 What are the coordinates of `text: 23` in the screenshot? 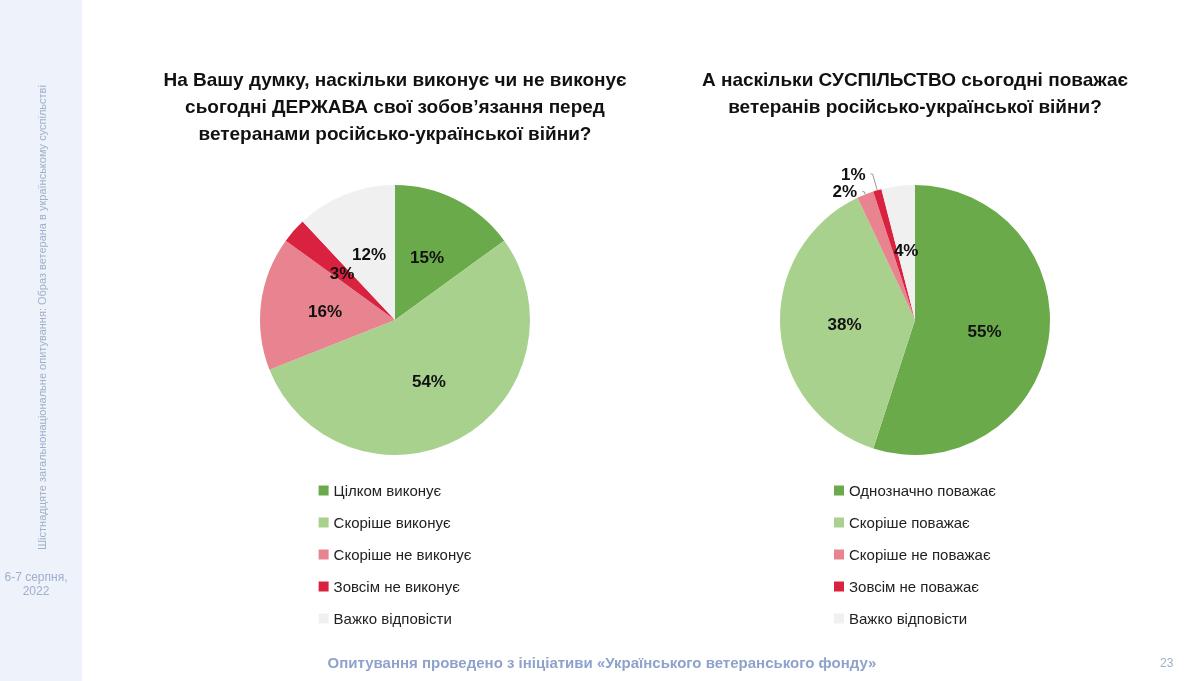 It's located at (1167, 663).